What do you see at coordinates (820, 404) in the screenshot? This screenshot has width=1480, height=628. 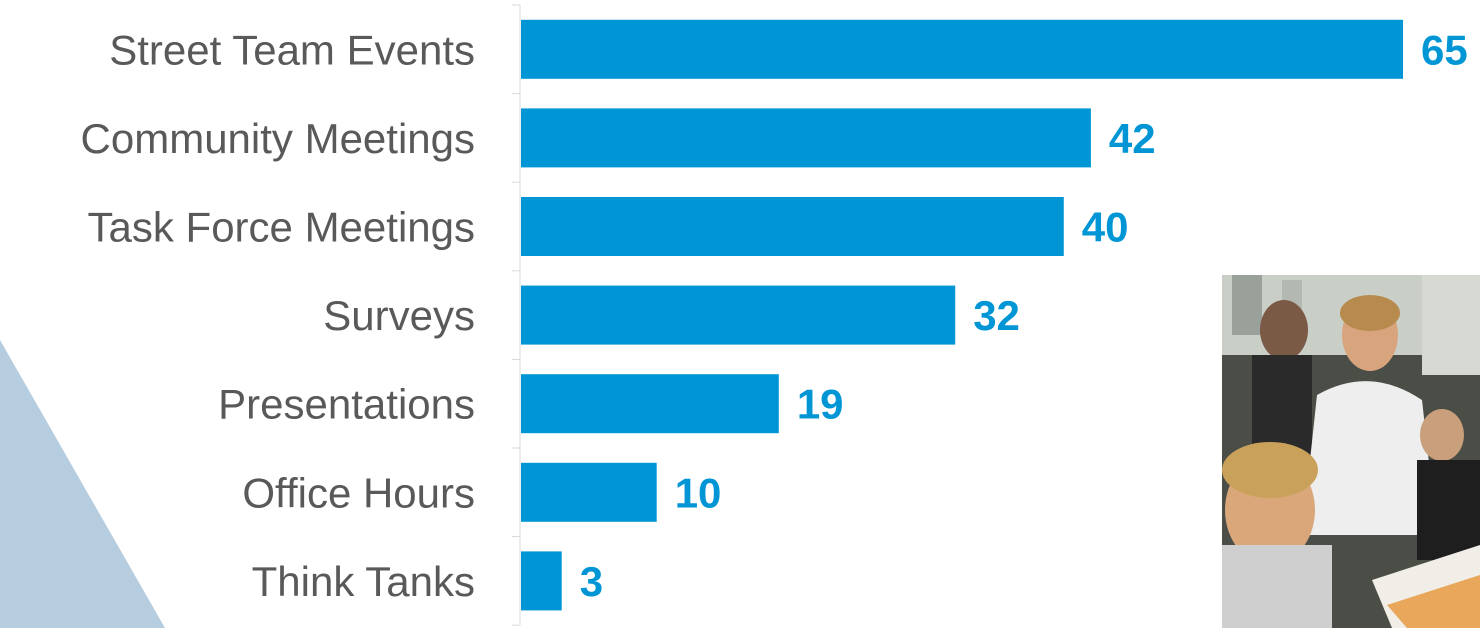 I see `value-label: 19` at bounding box center [820, 404].